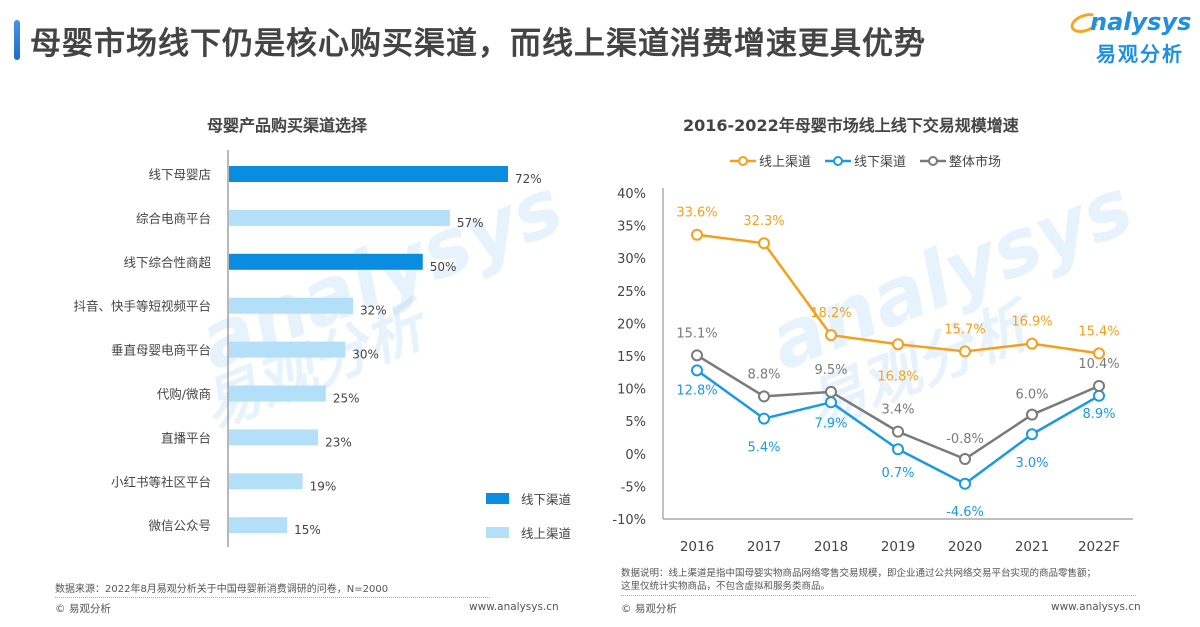  I want to click on legend-offline: 线下渠道, so click(528, 498).